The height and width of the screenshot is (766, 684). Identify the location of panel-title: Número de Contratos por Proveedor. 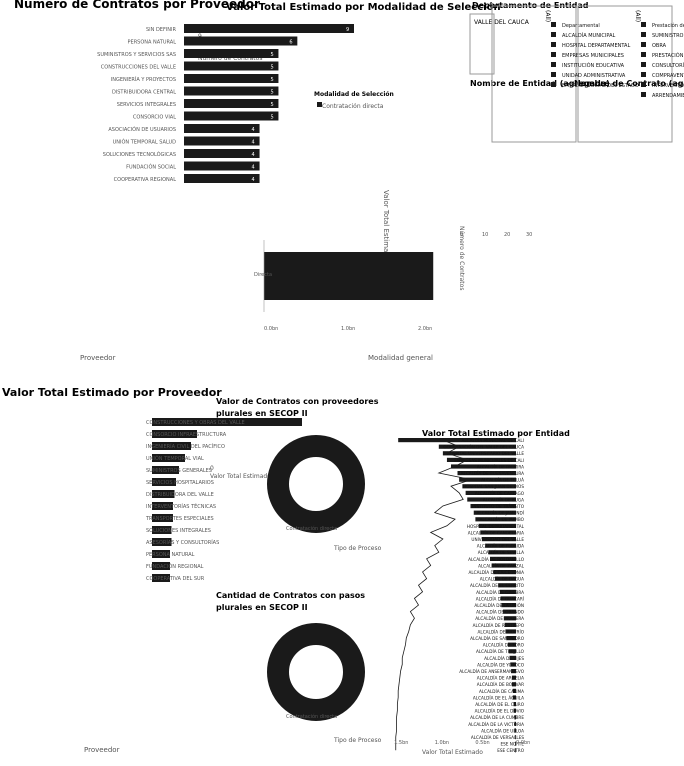
(137, 5).